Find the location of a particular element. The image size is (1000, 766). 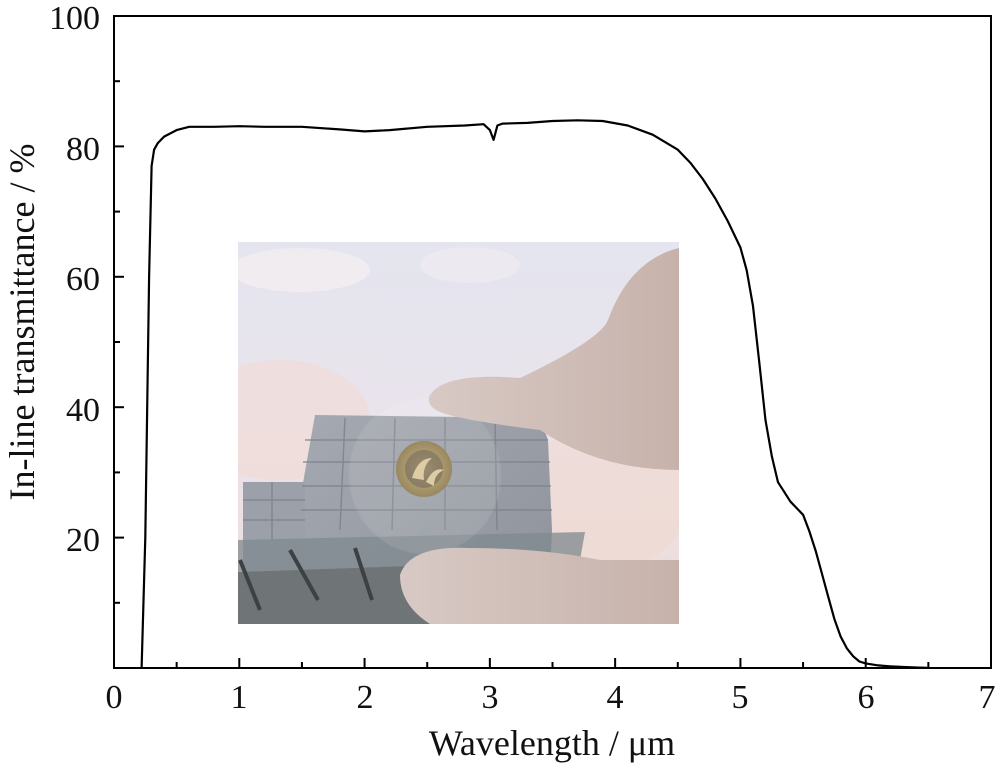

x-tick-label: 1 is located at coordinates (239, 697).